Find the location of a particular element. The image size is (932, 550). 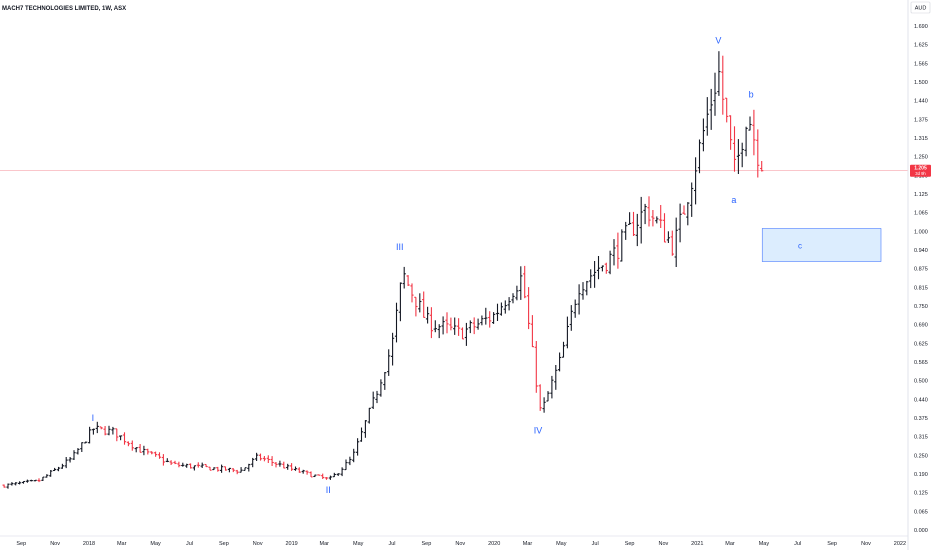

x-tick-label: 2020 is located at coordinates (494, 544).